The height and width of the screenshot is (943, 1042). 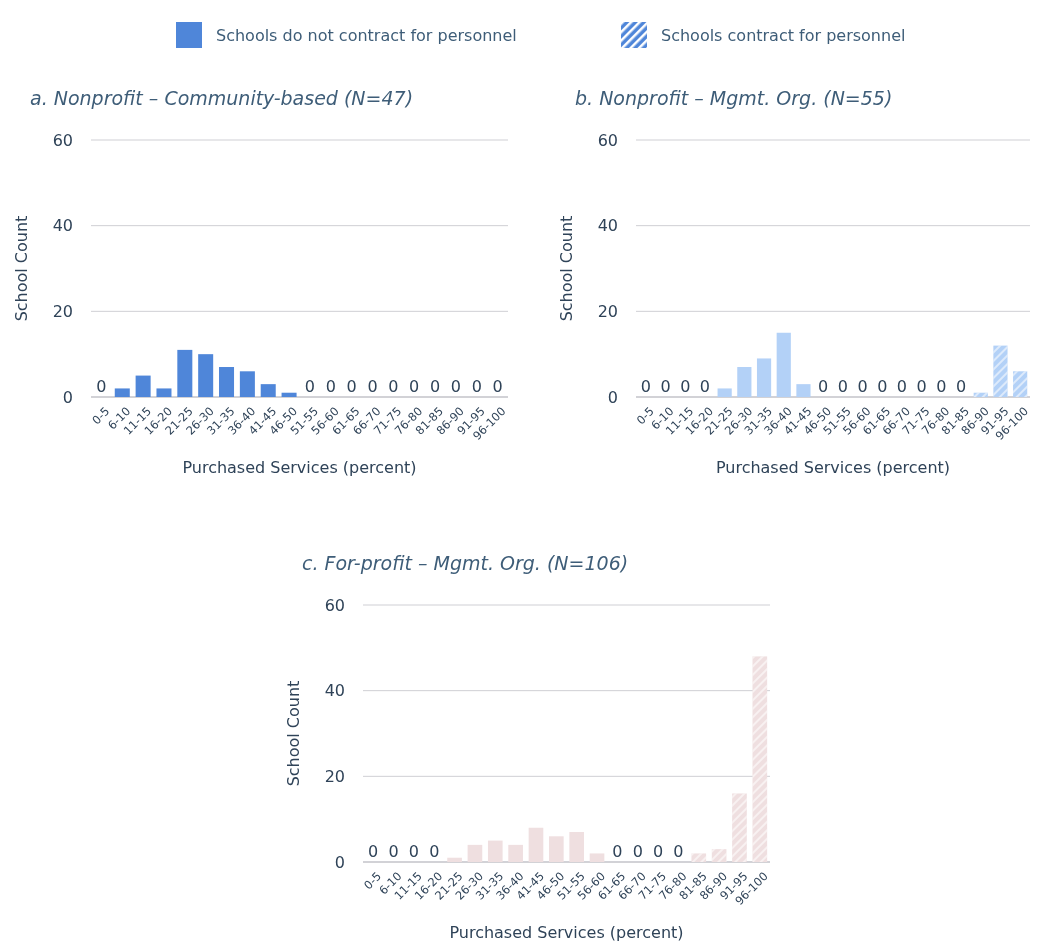 I want to click on chart-title: a. Nonprofit – Community-based (N=47), so click(x=222, y=98).